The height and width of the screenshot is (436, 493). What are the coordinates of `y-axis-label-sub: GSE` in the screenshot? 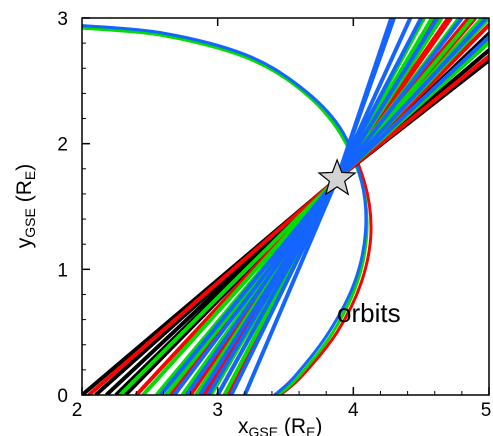 It's located at (30, 223).